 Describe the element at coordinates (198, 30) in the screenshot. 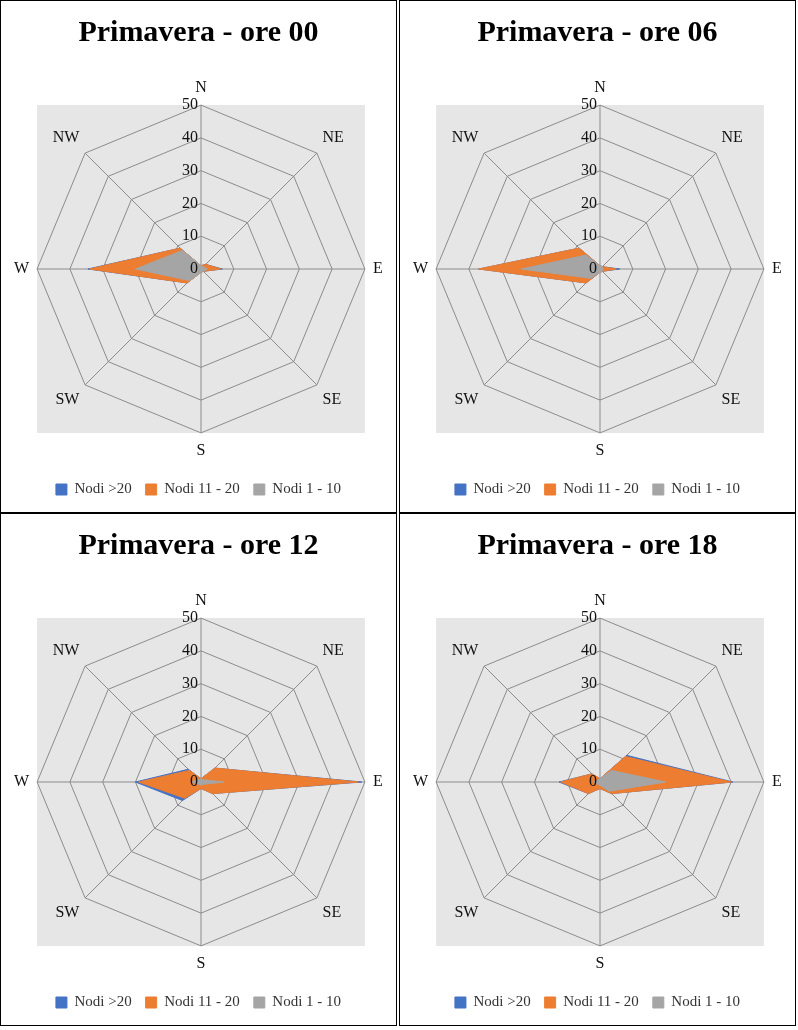

I see `chart-title: Primavera - ore 00` at that location.